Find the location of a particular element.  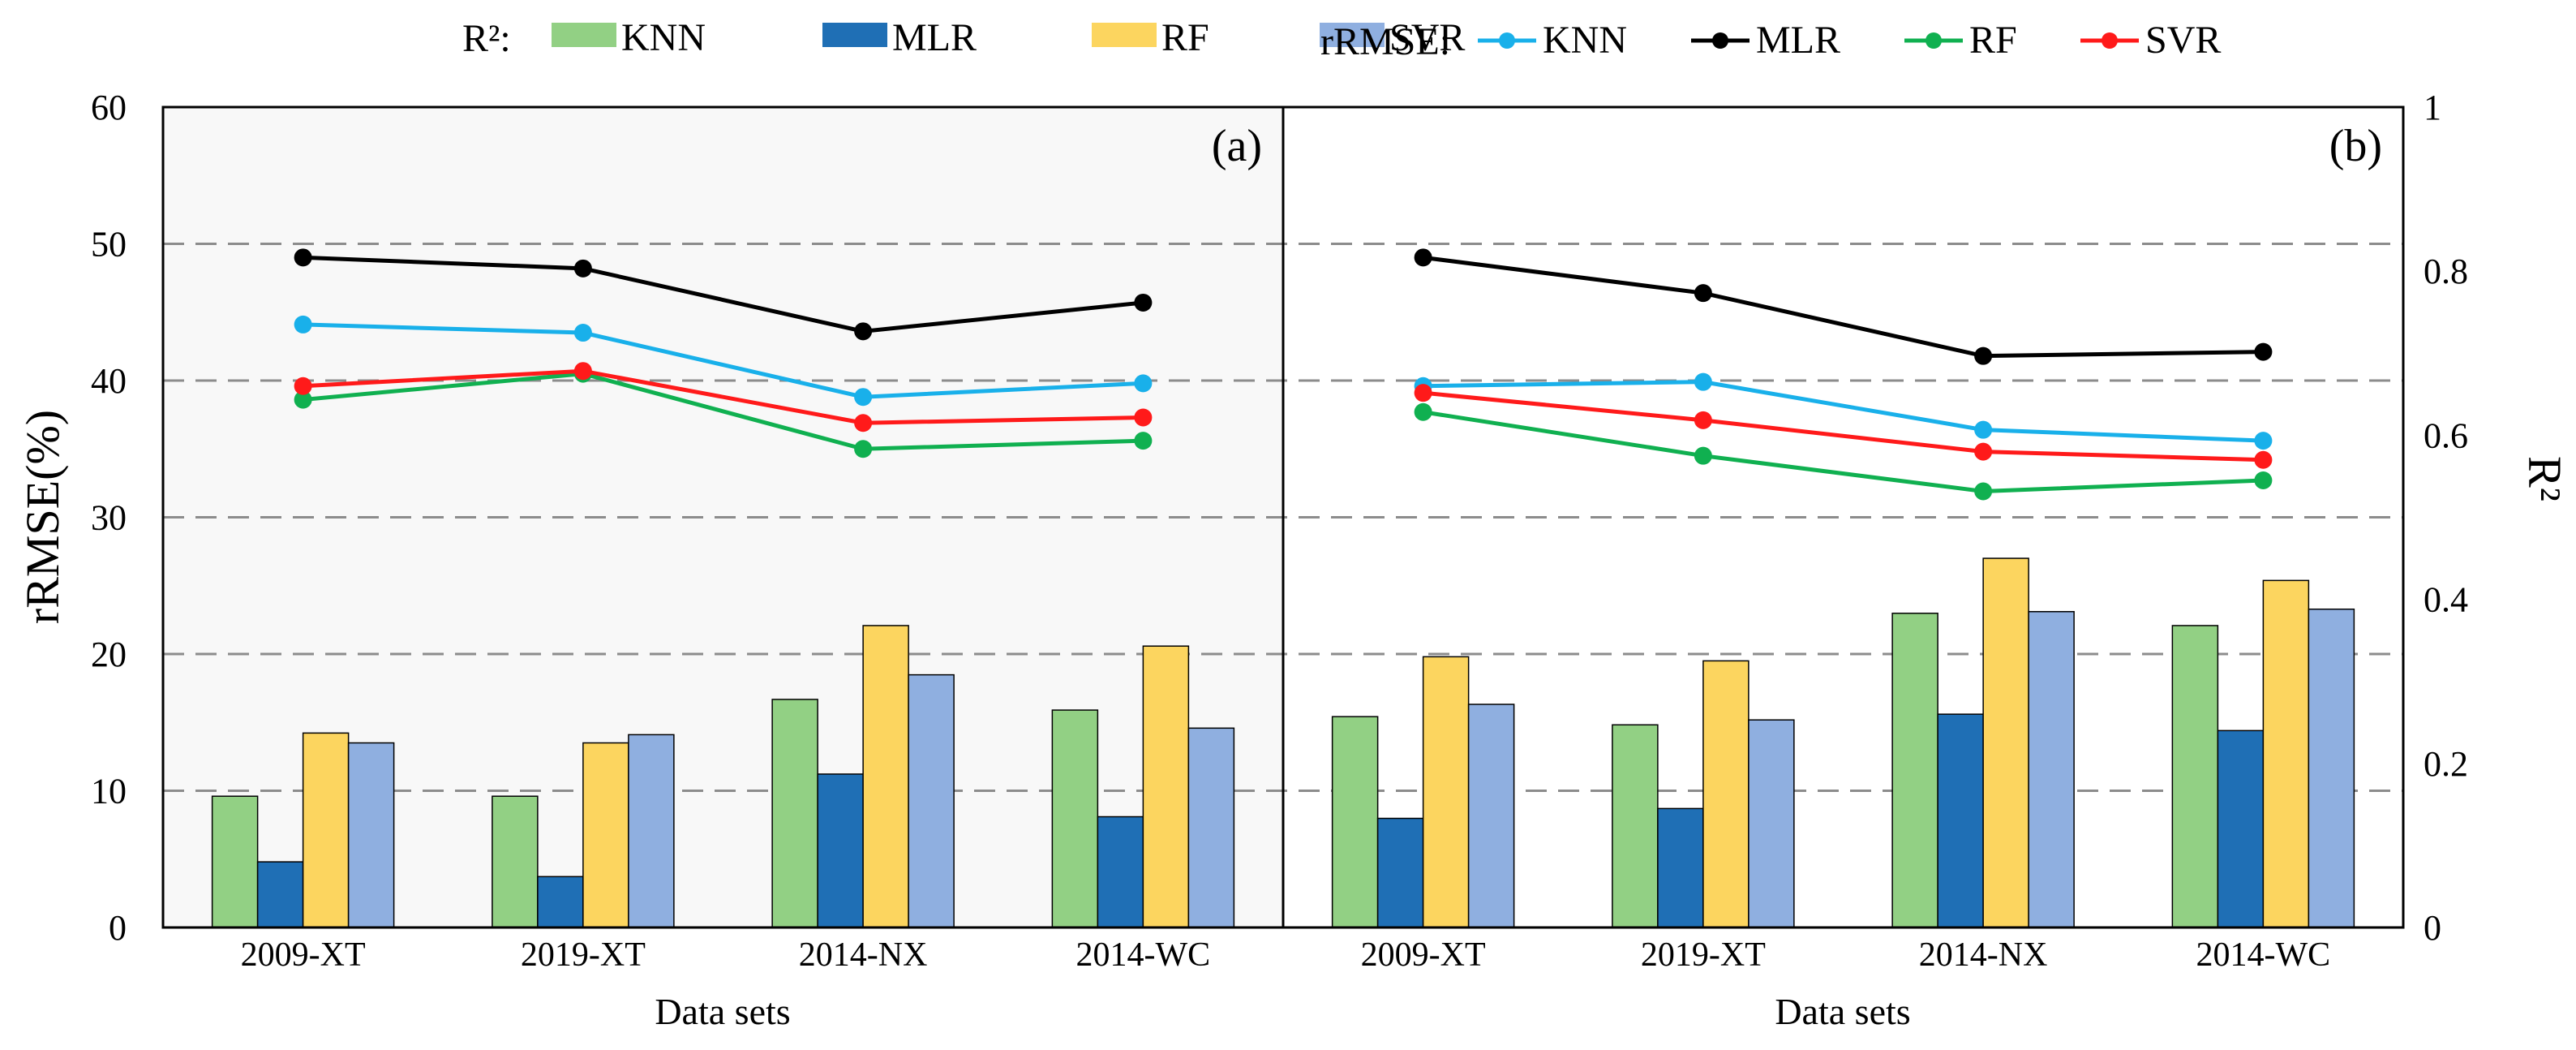

right-axis-ticks: 0 0.2 0.4 0.6 0.8 1 is located at coordinates (2446, 518).